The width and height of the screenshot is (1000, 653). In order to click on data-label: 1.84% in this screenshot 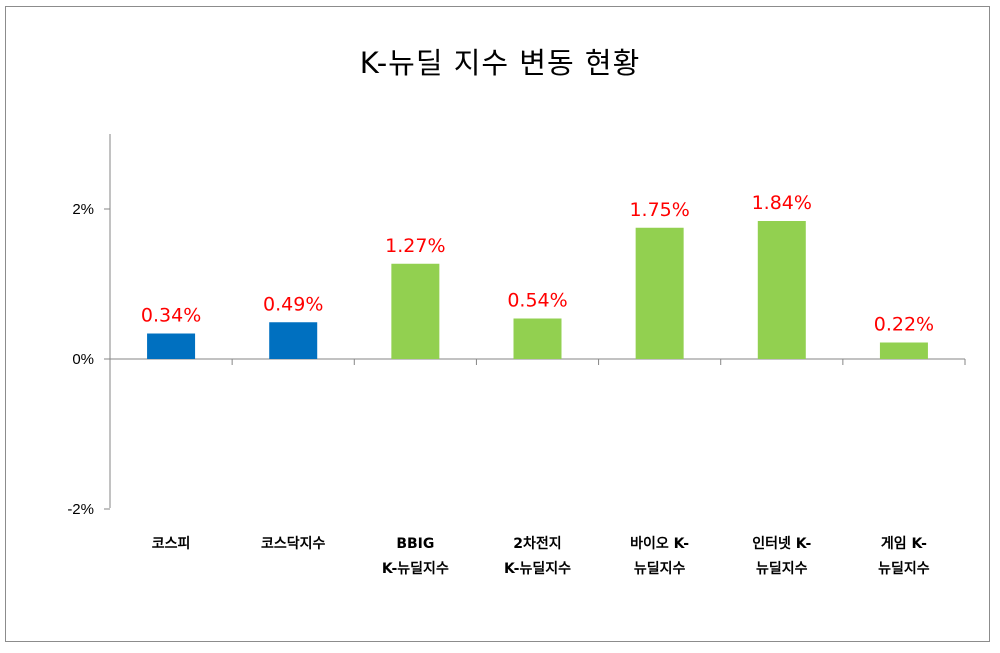, I will do `click(782, 203)`.